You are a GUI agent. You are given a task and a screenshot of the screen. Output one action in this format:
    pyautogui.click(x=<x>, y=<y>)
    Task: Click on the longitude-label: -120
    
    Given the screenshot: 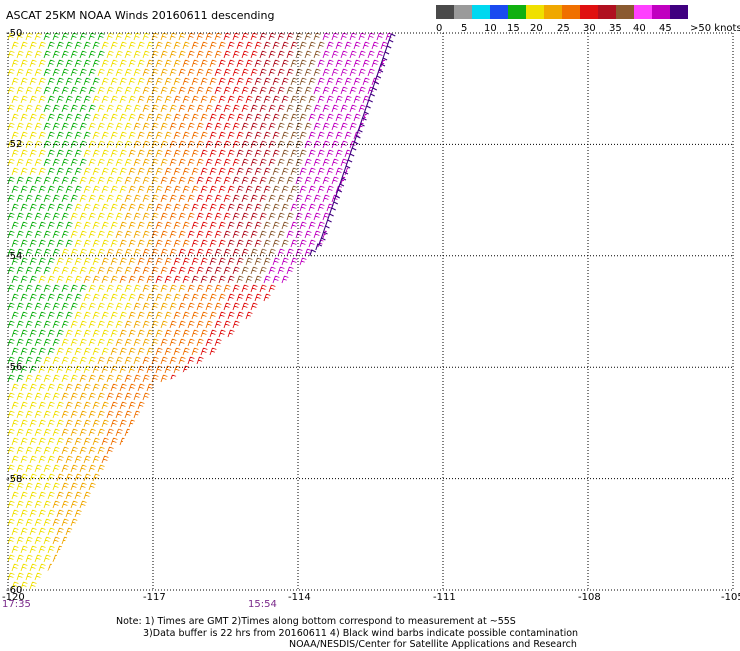 What is the action you would take?
    pyautogui.click(x=13, y=597)
    